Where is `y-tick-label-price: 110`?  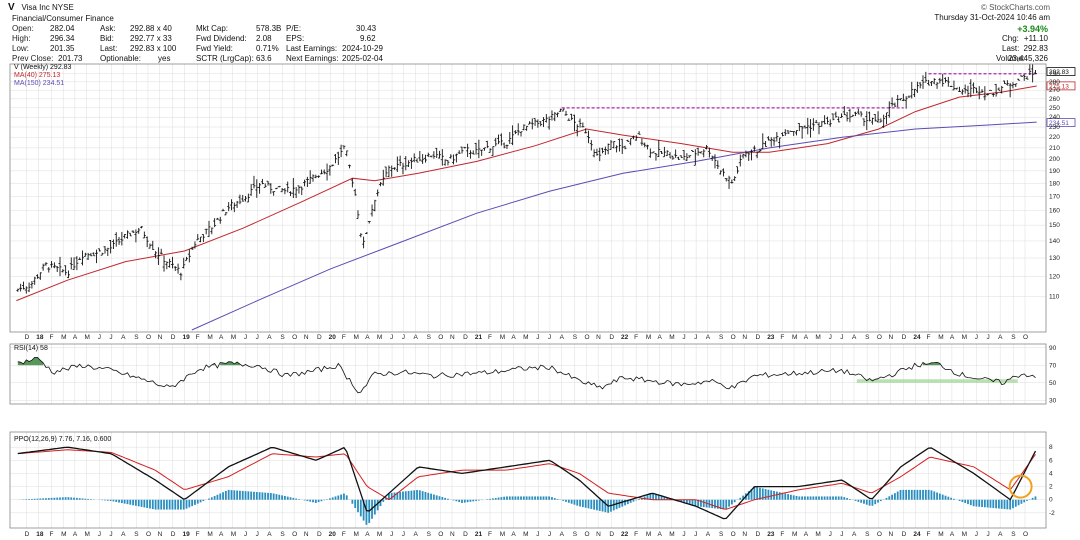
y-tick-label-price: 110 is located at coordinates (1054, 296).